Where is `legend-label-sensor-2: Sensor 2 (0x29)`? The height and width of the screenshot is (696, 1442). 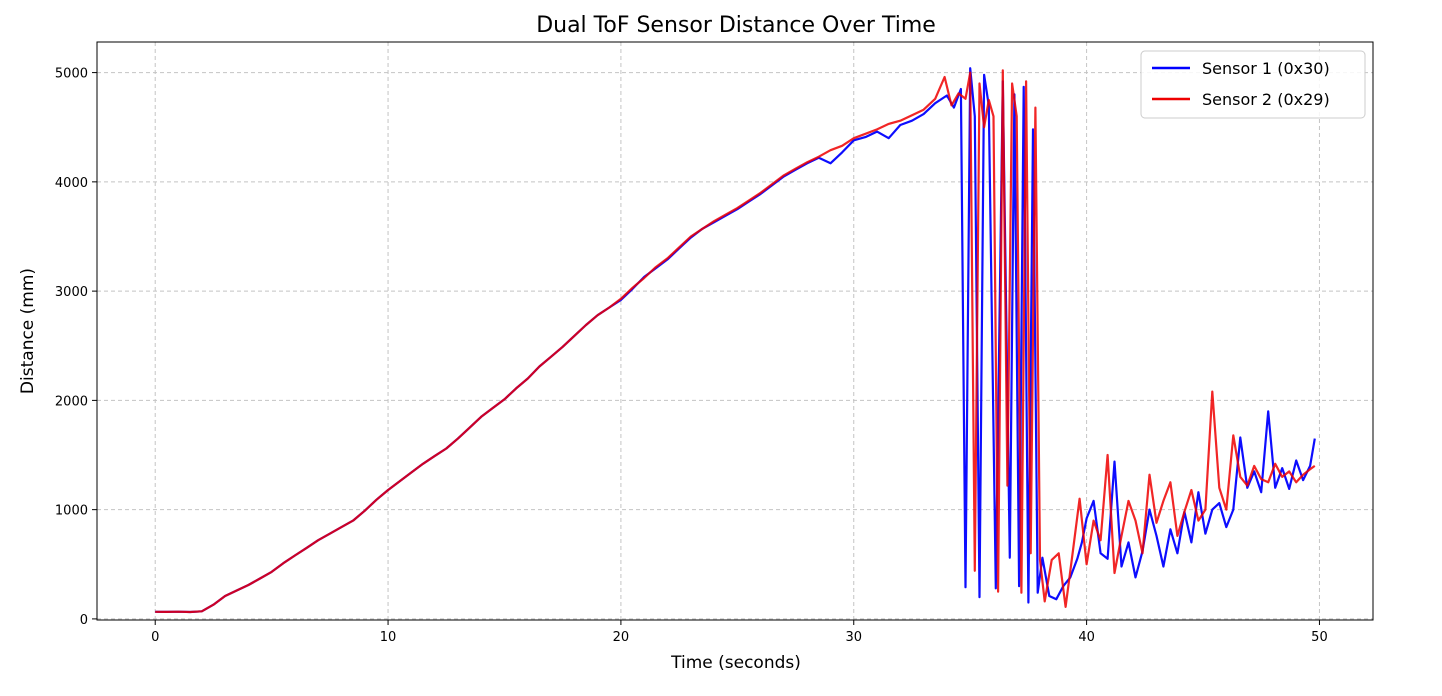 legend-label-sensor-2: Sensor 2 (0x29) is located at coordinates (1266, 99).